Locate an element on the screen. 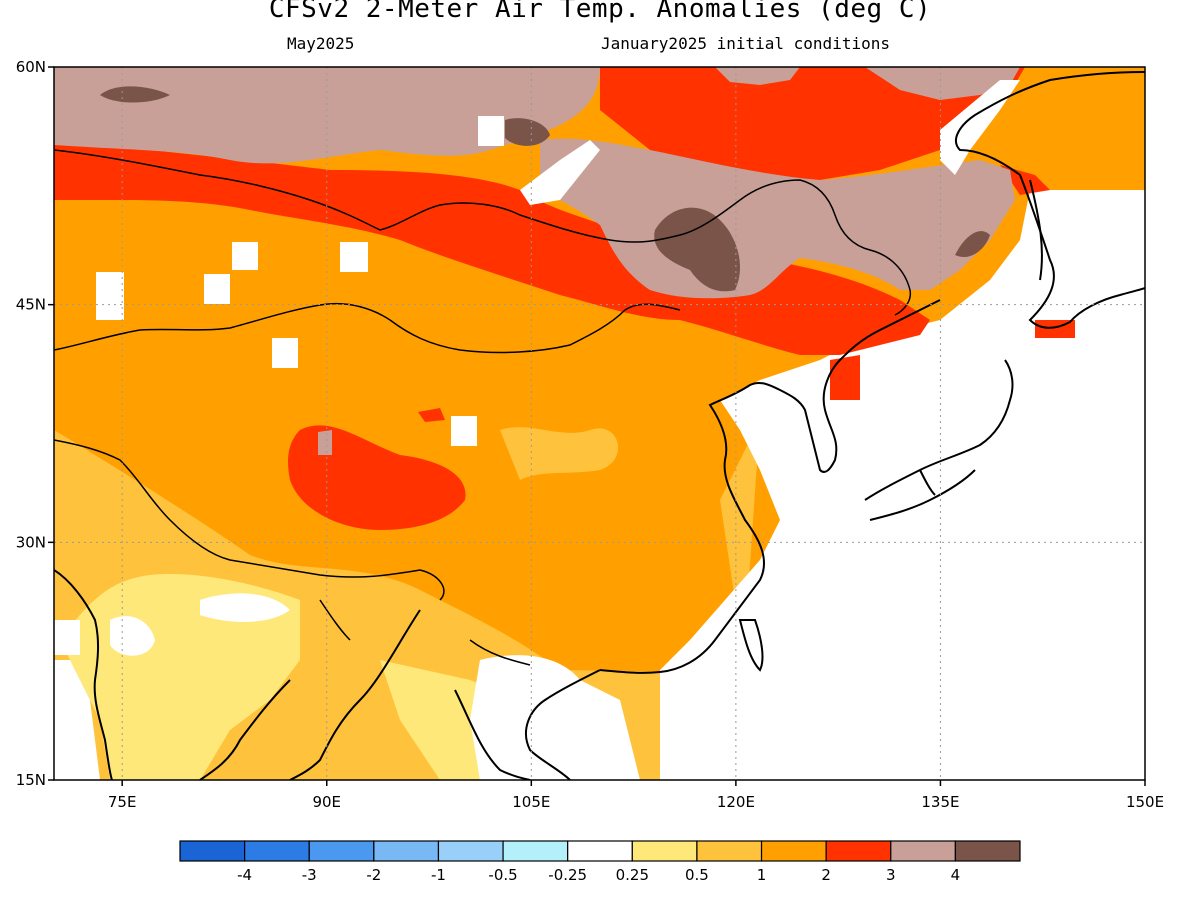  lat-tick-label: 15N is located at coordinates (31, 780).